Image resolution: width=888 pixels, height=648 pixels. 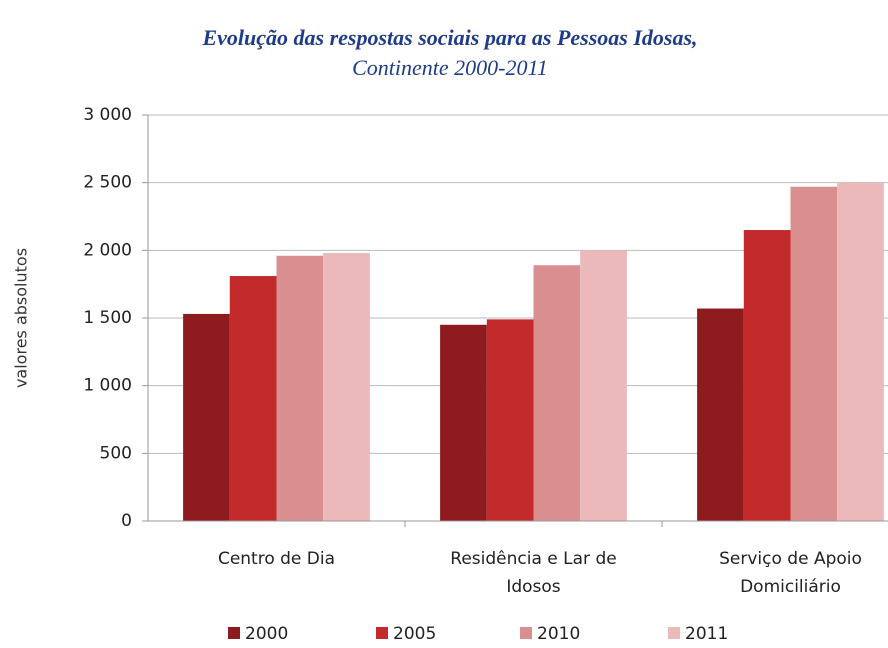 I want to click on y-tick-label: 3 000, so click(x=107, y=115).